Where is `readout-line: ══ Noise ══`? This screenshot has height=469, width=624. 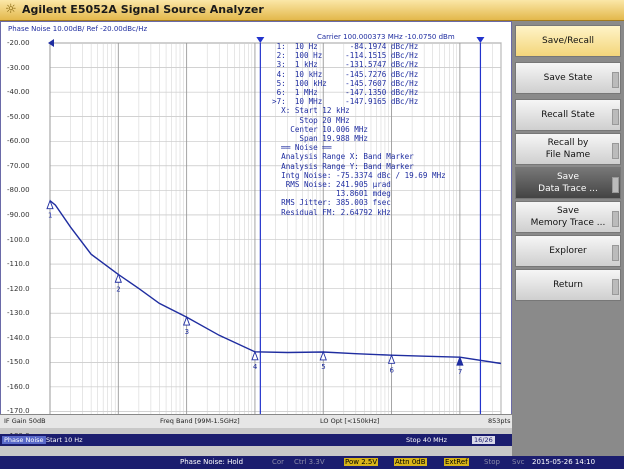 readout-line: ══ Noise ══ is located at coordinates (302, 148).